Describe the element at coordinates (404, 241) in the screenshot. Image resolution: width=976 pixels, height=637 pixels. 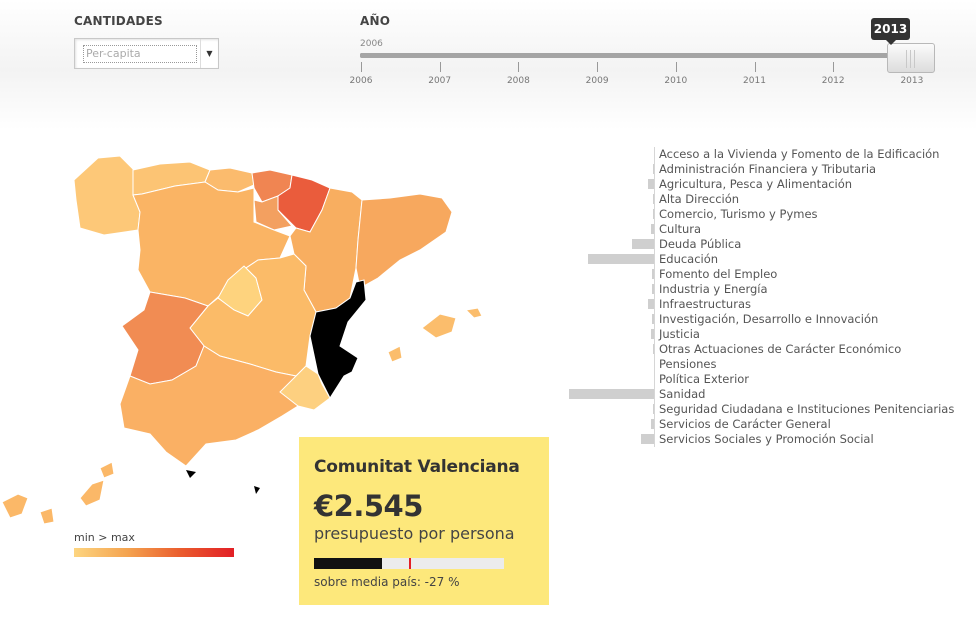
I see `region-cataluna` at that location.